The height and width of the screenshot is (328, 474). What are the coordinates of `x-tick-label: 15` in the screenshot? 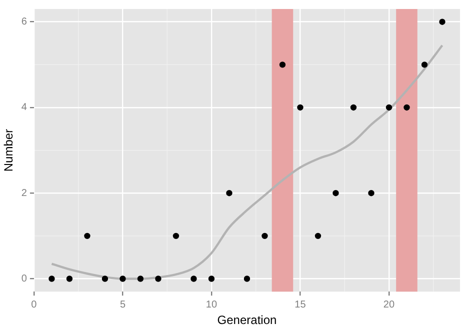 It's located at (300, 304).